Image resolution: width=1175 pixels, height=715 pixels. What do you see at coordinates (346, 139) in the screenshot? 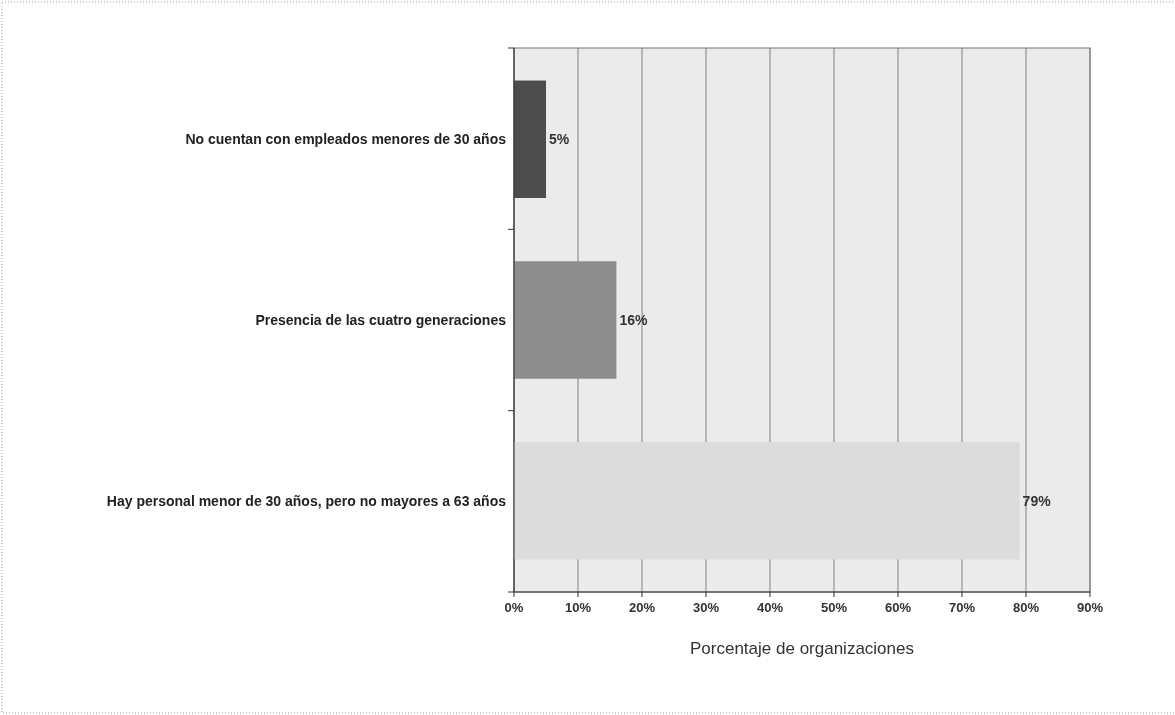
I see `y-tick-label: No cuentan con empleados menores de 30 años` at bounding box center [346, 139].